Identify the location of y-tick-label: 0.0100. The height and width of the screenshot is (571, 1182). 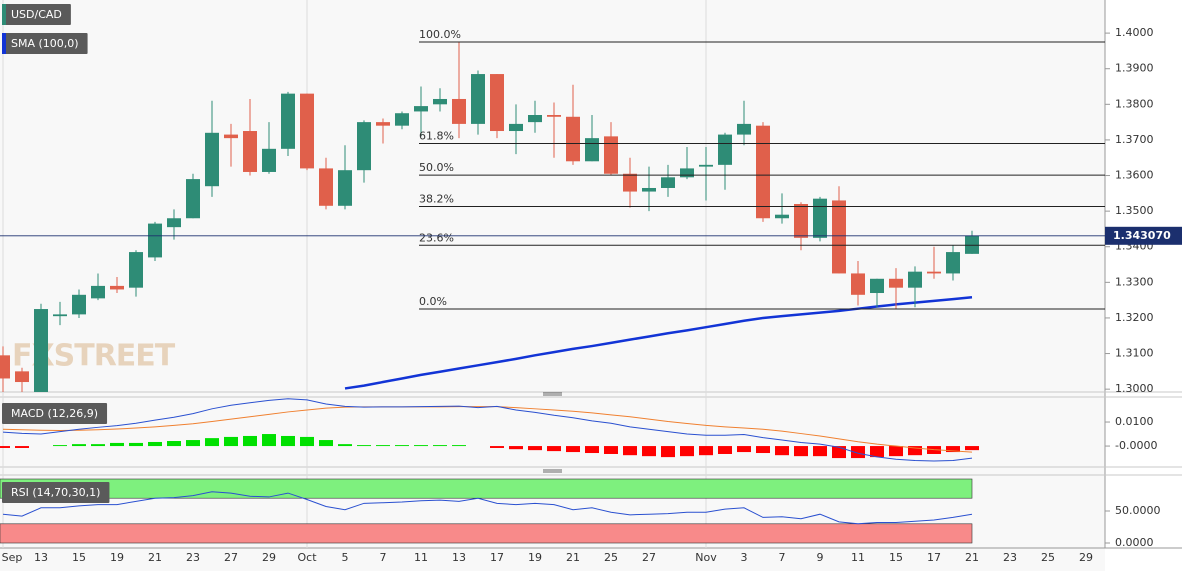
(1134, 421).